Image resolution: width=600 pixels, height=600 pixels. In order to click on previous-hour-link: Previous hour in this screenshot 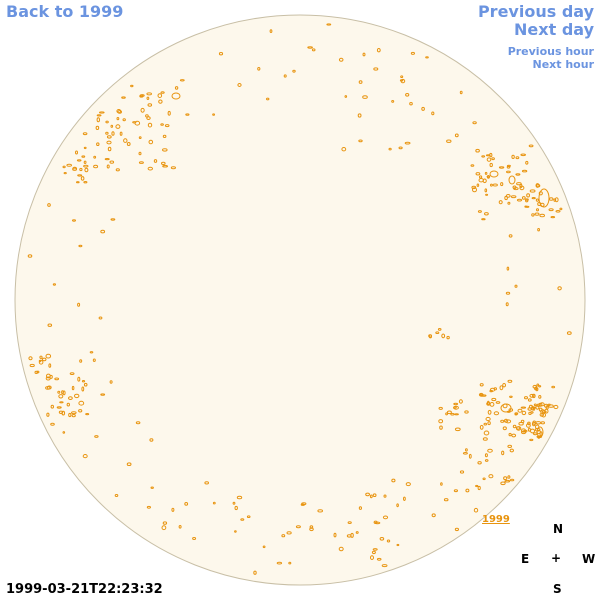, I will do `click(550, 51)`.